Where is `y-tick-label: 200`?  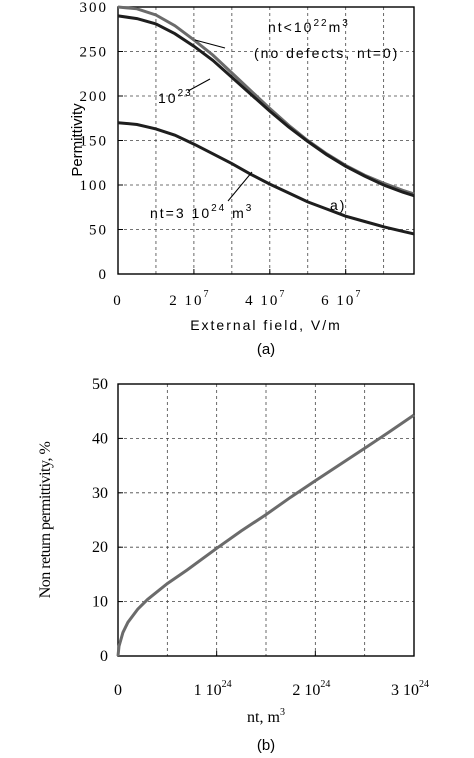 y-tick-label: 200 is located at coordinates (94, 97).